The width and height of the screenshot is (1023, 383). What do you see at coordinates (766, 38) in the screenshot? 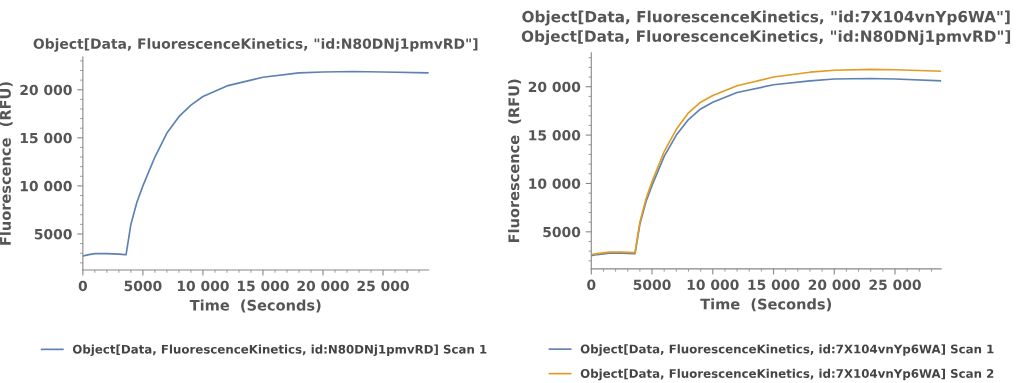
I see `chart-subtitle: Object[Data, FluorescenceKinetics, "id:N80DNj1pmvRD"]` at bounding box center [766, 38].